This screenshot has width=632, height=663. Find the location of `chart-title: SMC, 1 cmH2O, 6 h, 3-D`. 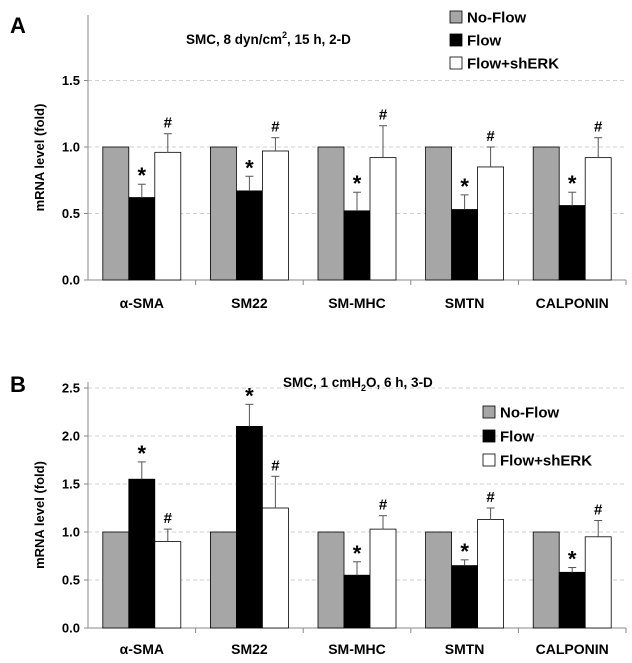

chart-title: SMC, 1 cmH2O, 6 h, 3-D is located at coordinates (358, 384).